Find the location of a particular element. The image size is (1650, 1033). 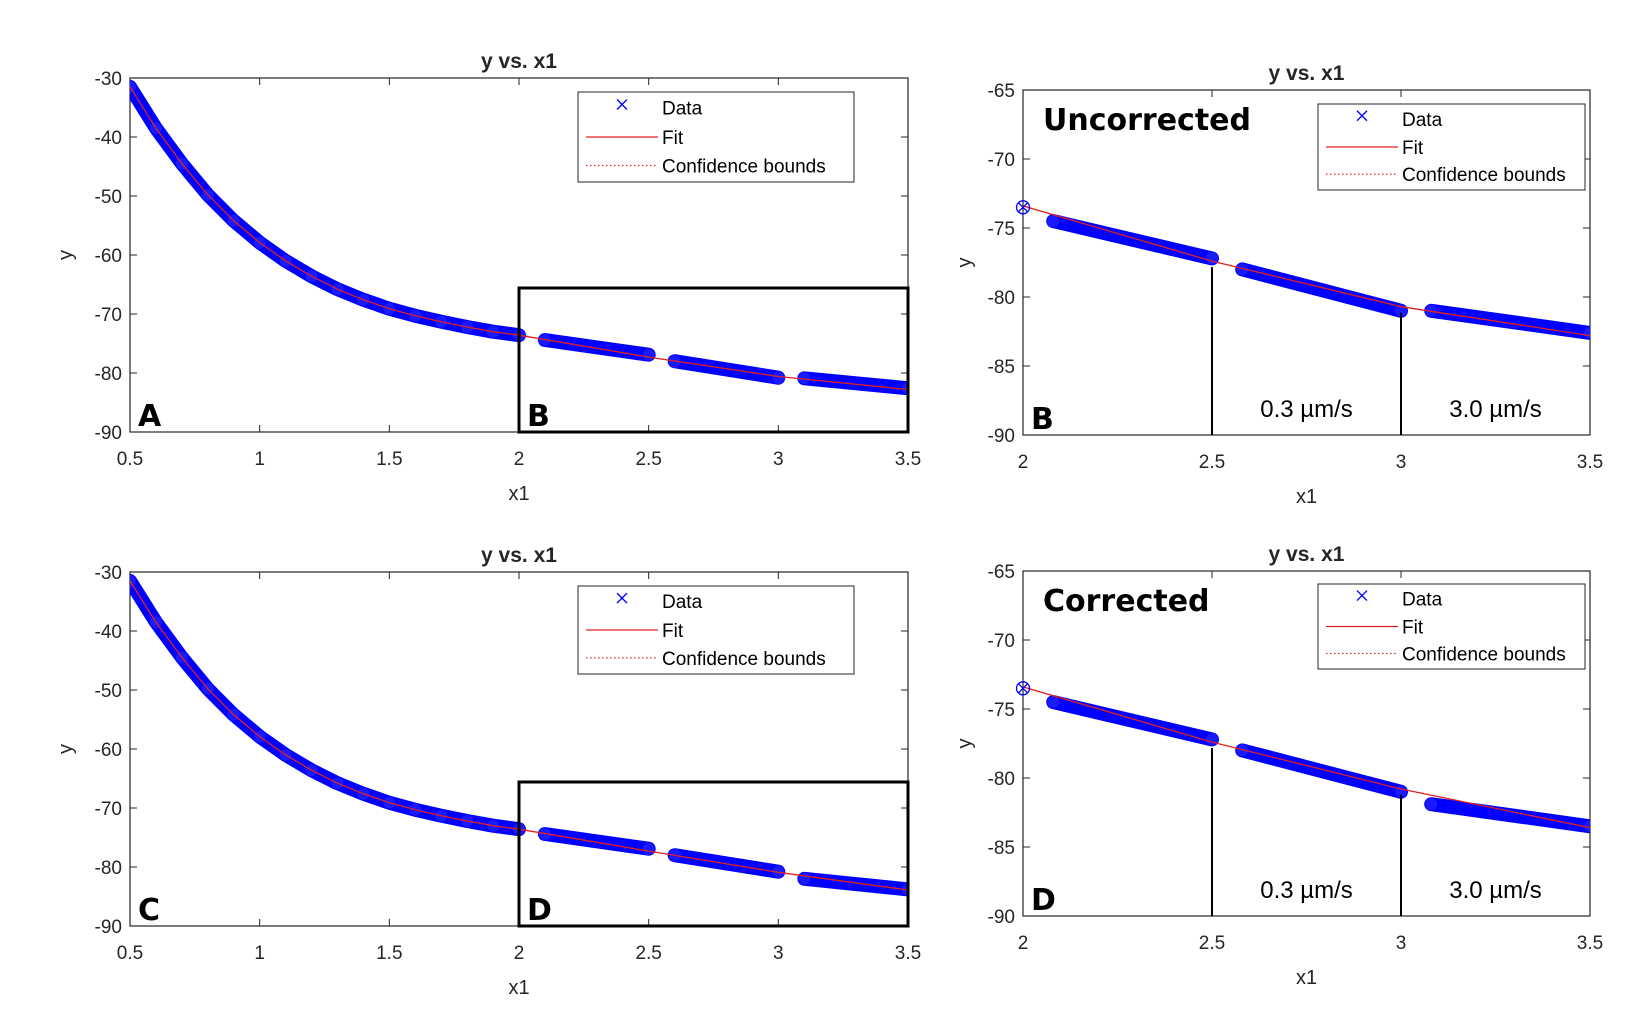

speed-label: 3.0 µm/s is located at coordinates (1495, 890).